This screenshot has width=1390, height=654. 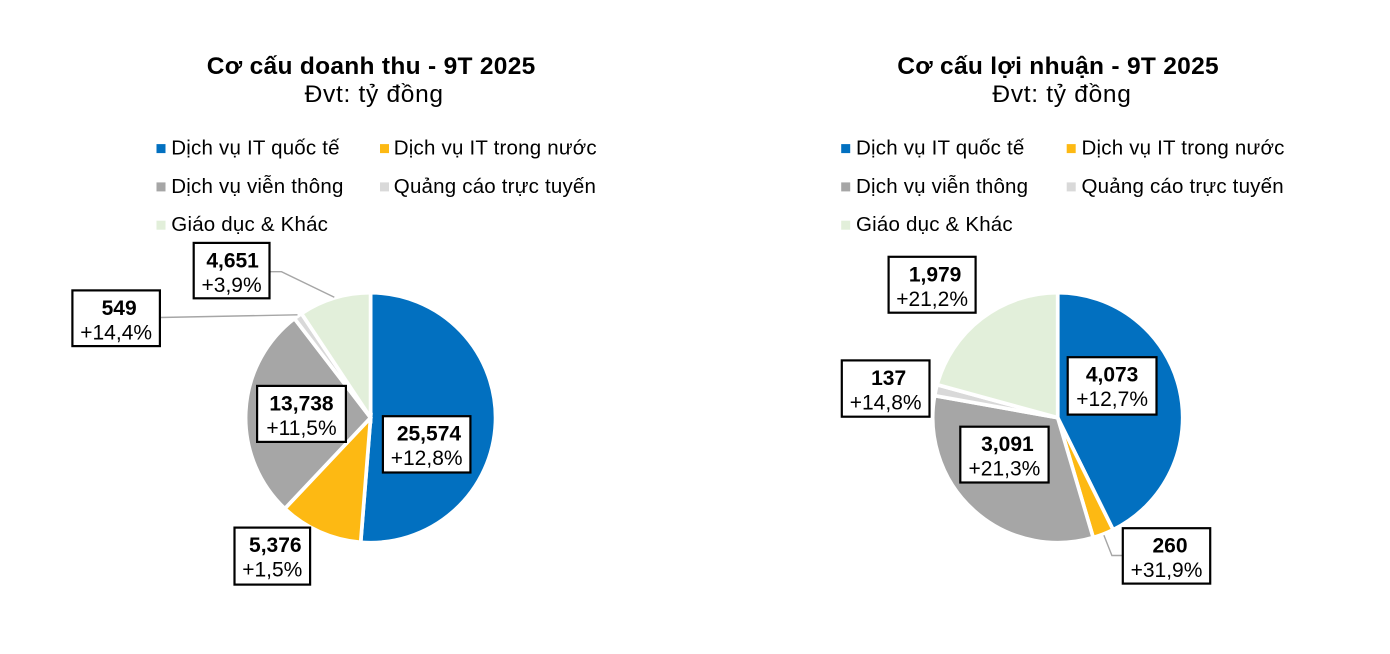 What do you see at coordinates (301, 428) in the screenshot?
I see `svg-text: +11,5%` at bounding box center [301, 428].